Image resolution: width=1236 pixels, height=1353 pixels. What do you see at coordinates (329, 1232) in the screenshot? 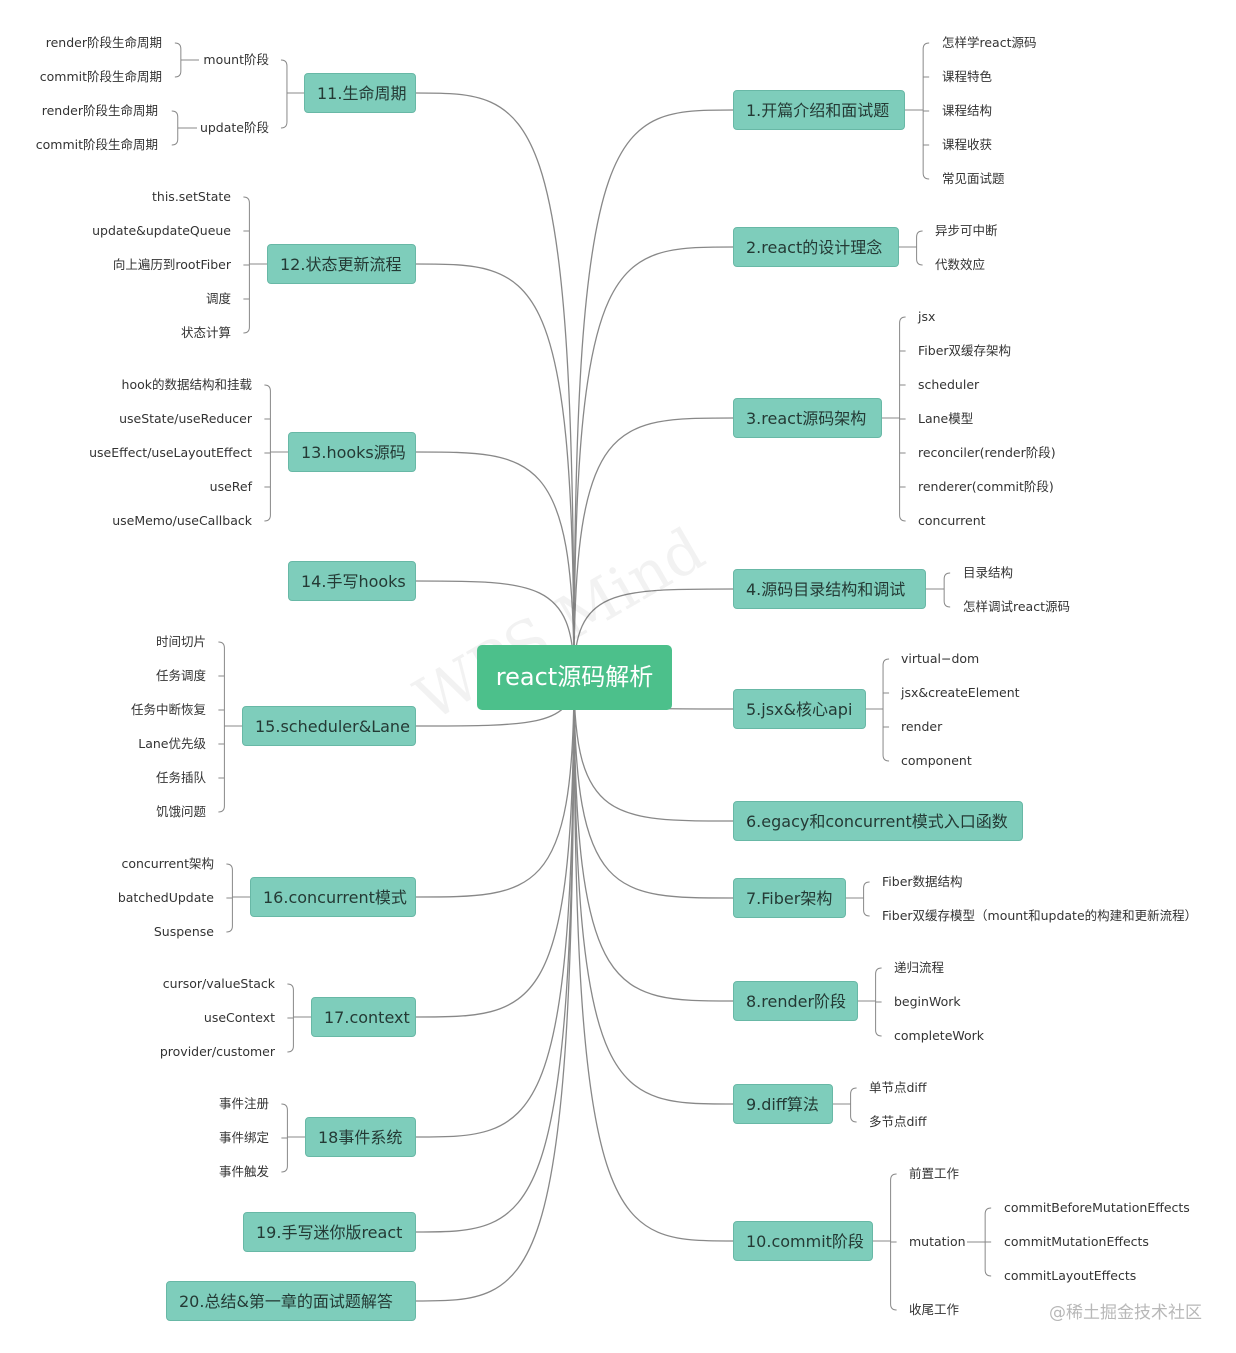
I see `topic-19: 19.手写迷你版react` at bounding box center [329, 1232].